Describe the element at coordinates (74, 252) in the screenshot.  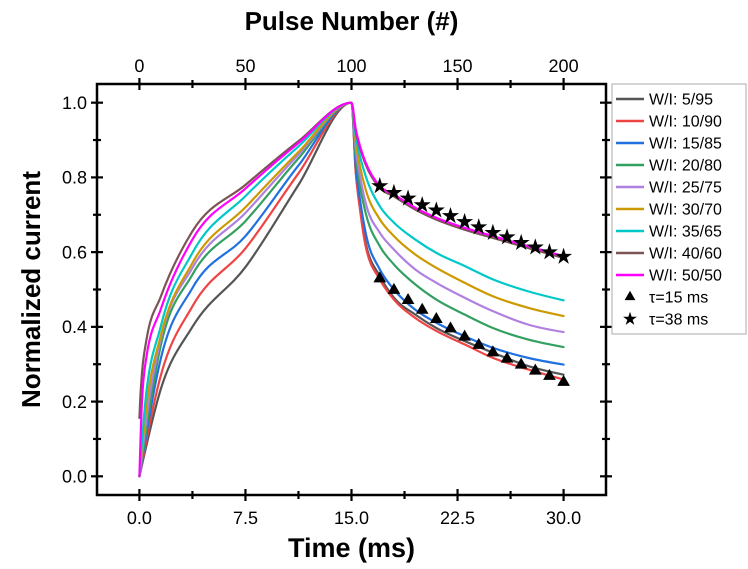
I see `y-tick-label: 0.6` at that location.